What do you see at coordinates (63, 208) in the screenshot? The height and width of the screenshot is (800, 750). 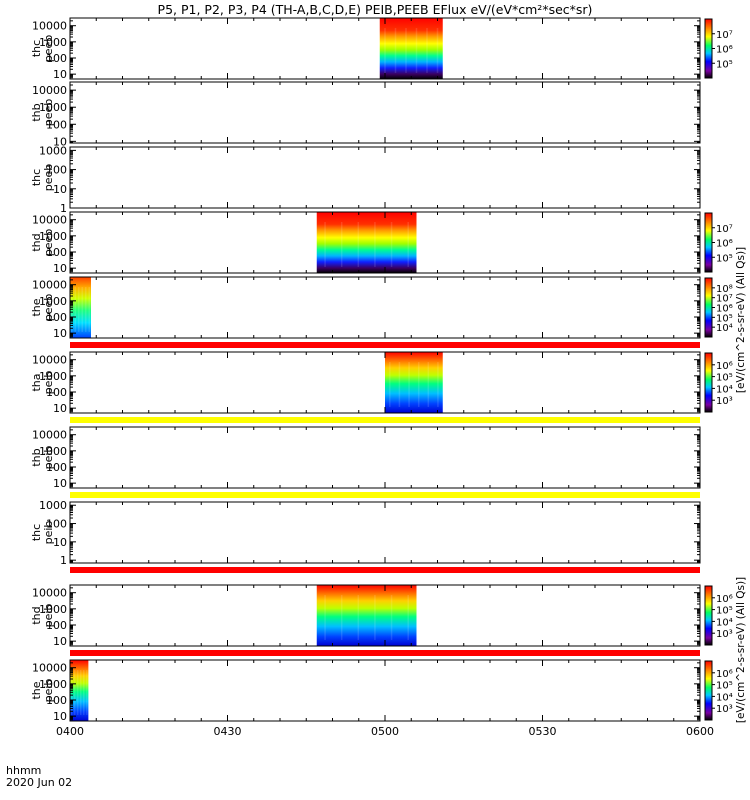 I see `y-tick-label: 1` at bounding box center [63, 208].